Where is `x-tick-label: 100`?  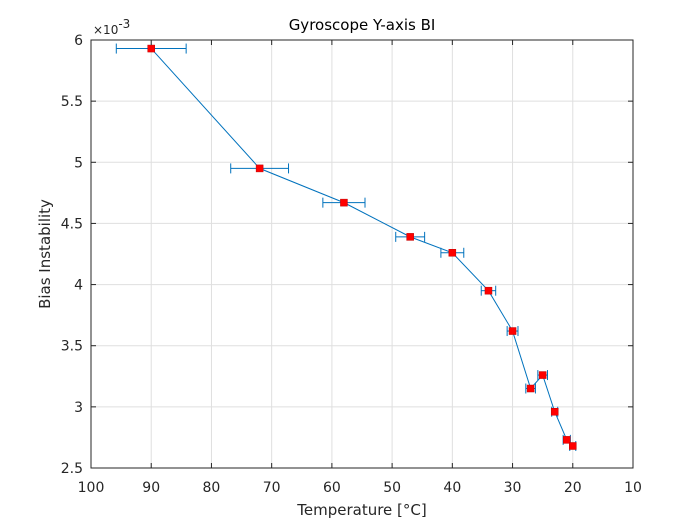 x-tick-label: 100 is located at coordinates (91, 488).